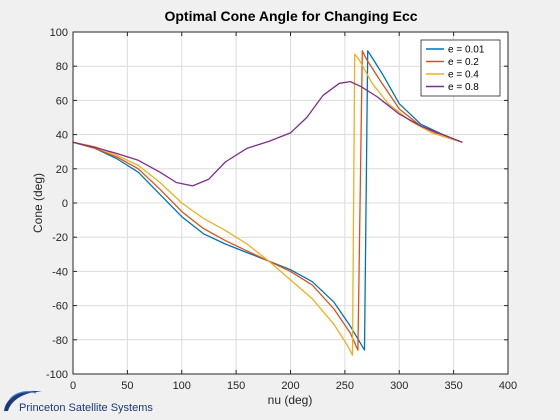 The image size is (560, 420). I want to click on legend: e = 0.01e = 0.2 e = 0.4e = 0.8, so click(460, 68).